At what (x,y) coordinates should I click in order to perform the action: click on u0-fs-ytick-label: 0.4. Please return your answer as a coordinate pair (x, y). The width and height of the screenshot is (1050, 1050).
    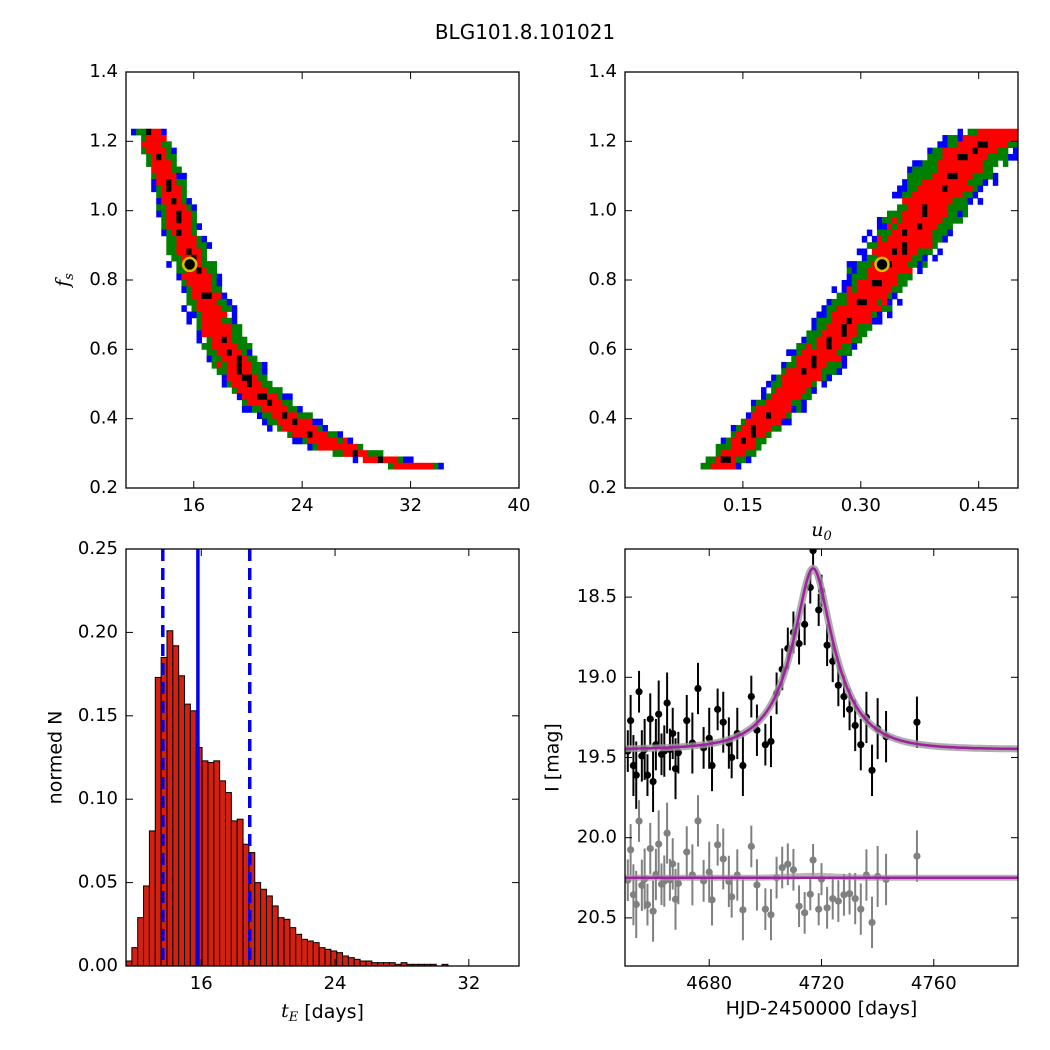
    Looking at the image, I should click on (602, 418).